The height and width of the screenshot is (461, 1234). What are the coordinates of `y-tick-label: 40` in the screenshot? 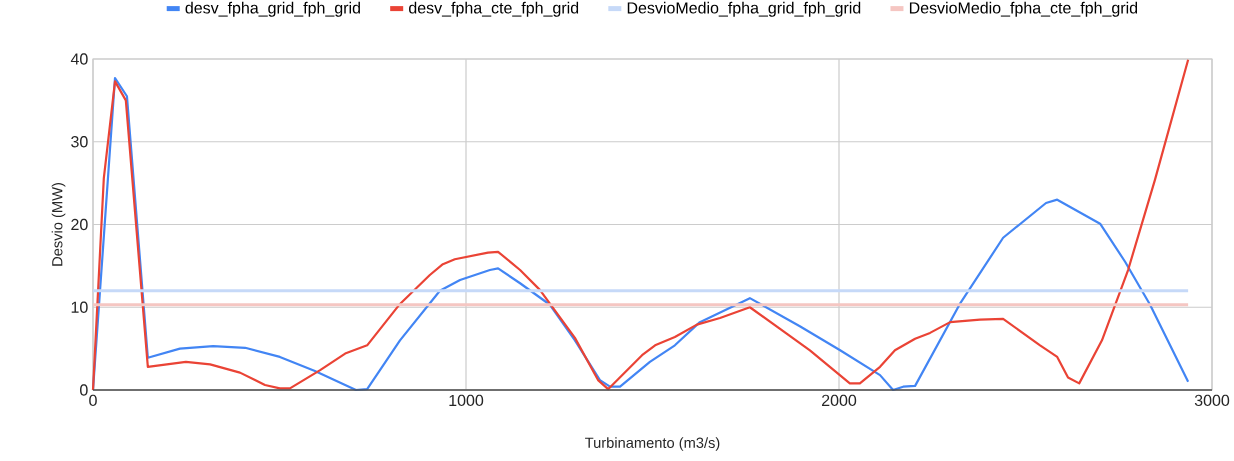 It's located at (79, 59).